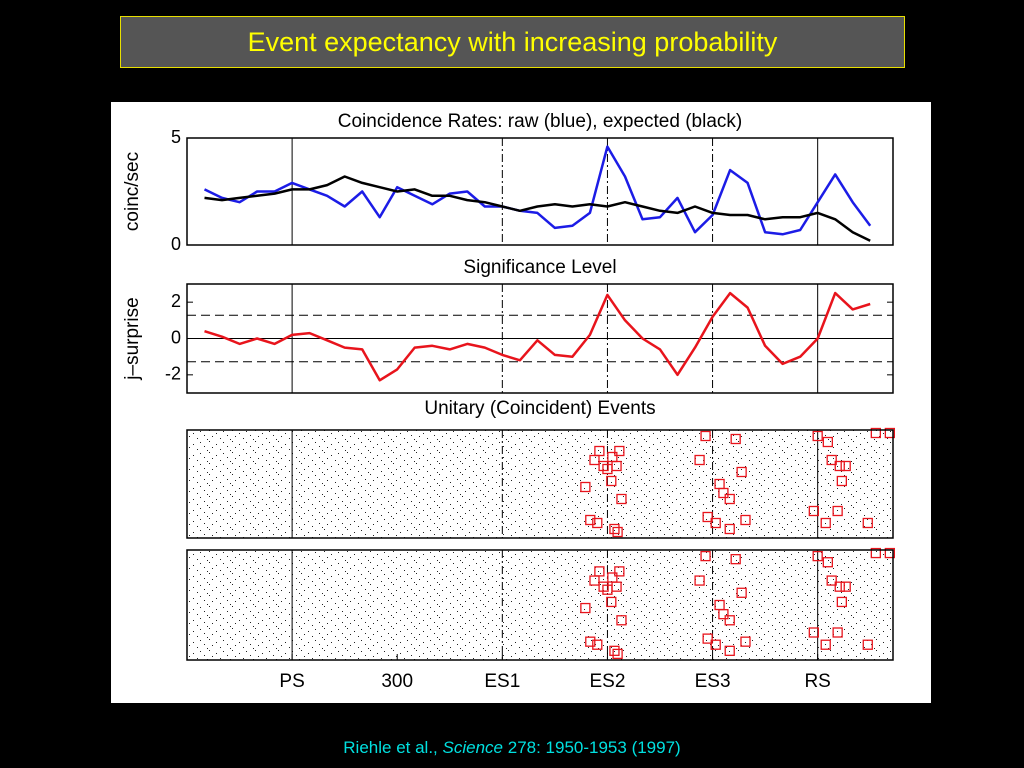 Image resolution: width=1024 pixels, height=768 pixels. What do you see at coordinates (817, 681) in the screenshot?
I see `x-tick-label: RS` at bounding box center [817, 681].